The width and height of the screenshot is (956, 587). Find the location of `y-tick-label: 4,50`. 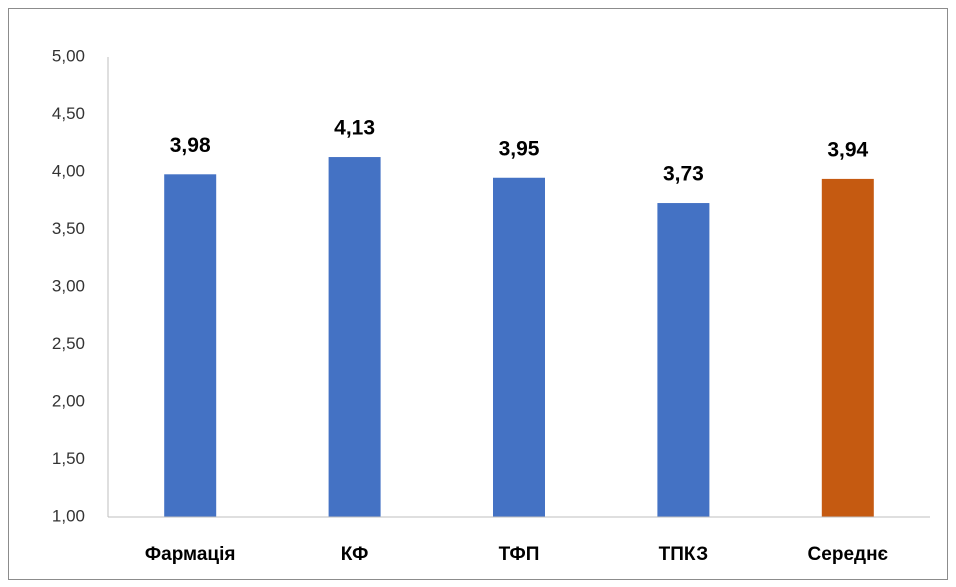

y-tick-label: 4,50 is located at coordinates (68, 113).